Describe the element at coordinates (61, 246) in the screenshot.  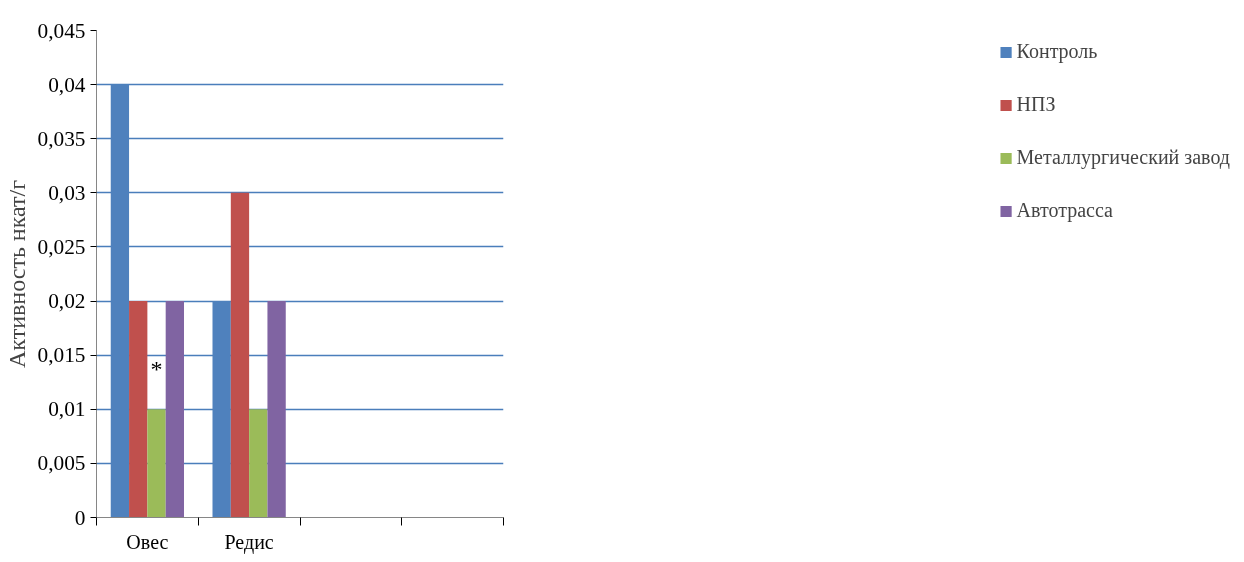
I see `y-tick-label: 0,025` at that location.